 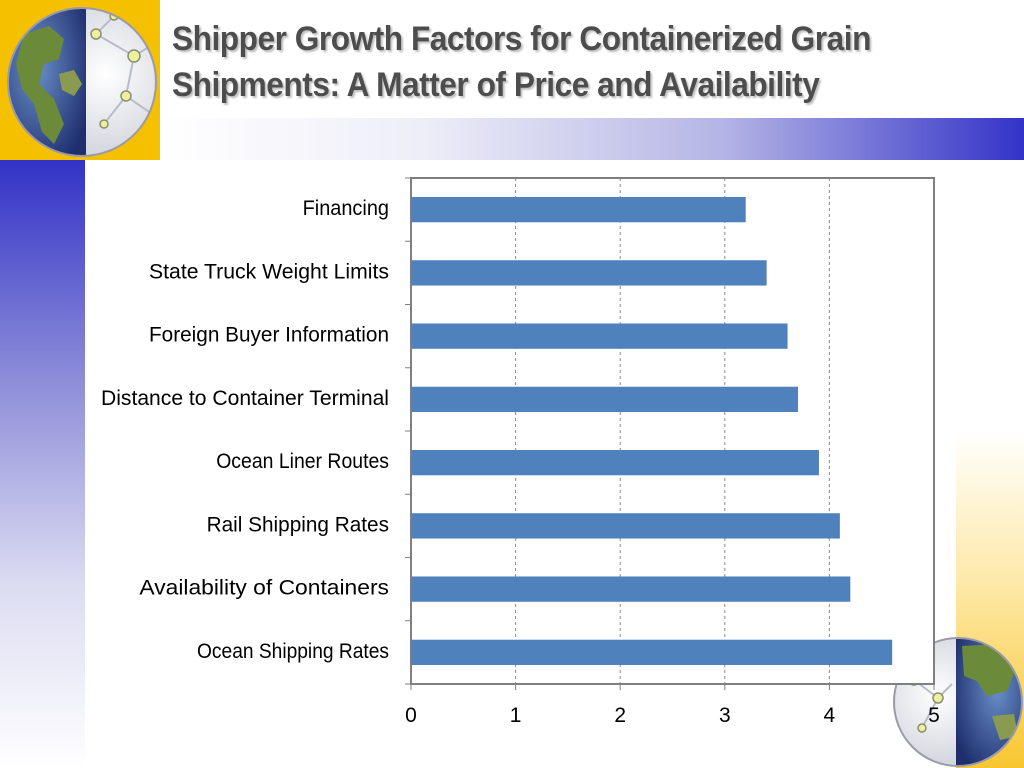 I want to click on category-label: Availability of Containers, so click(x=264, y=588).